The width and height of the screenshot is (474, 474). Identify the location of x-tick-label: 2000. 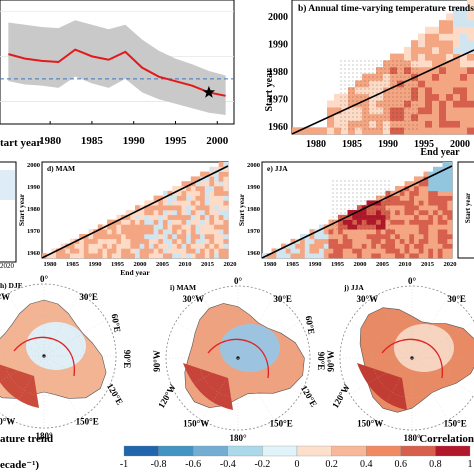
(460, 144).